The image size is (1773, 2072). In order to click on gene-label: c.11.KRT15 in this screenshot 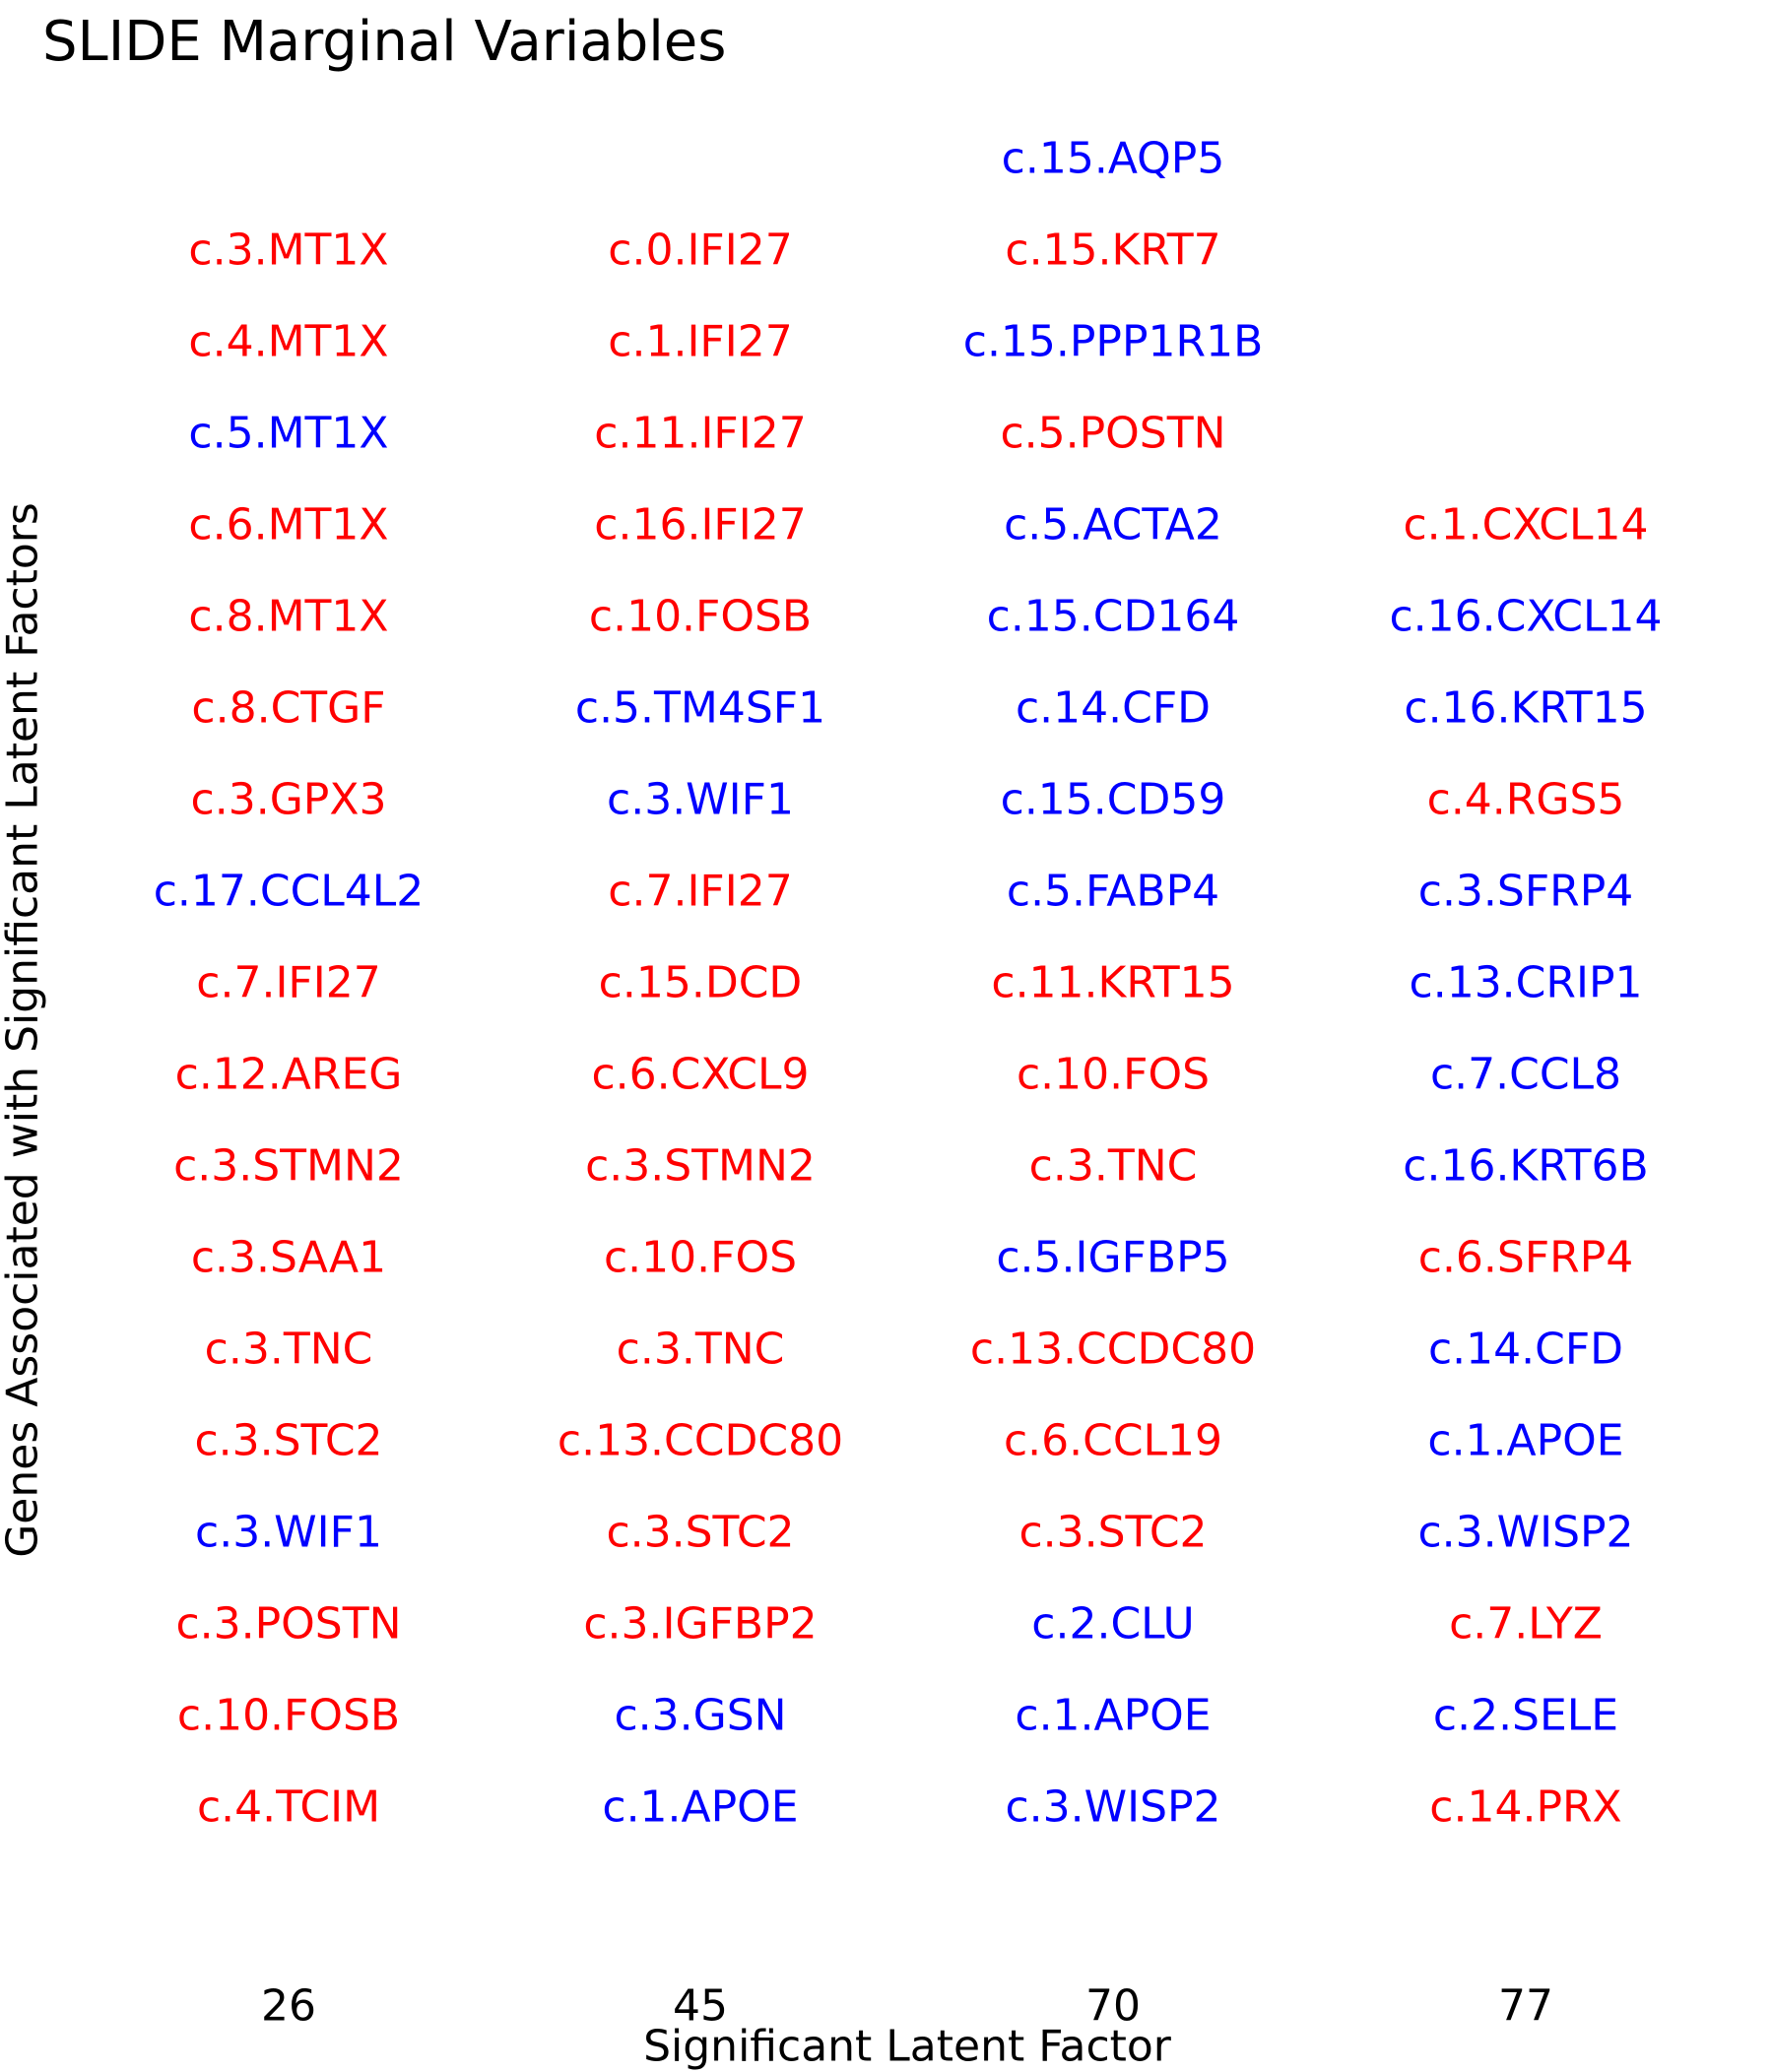, I will do `click(1112, 983)`.